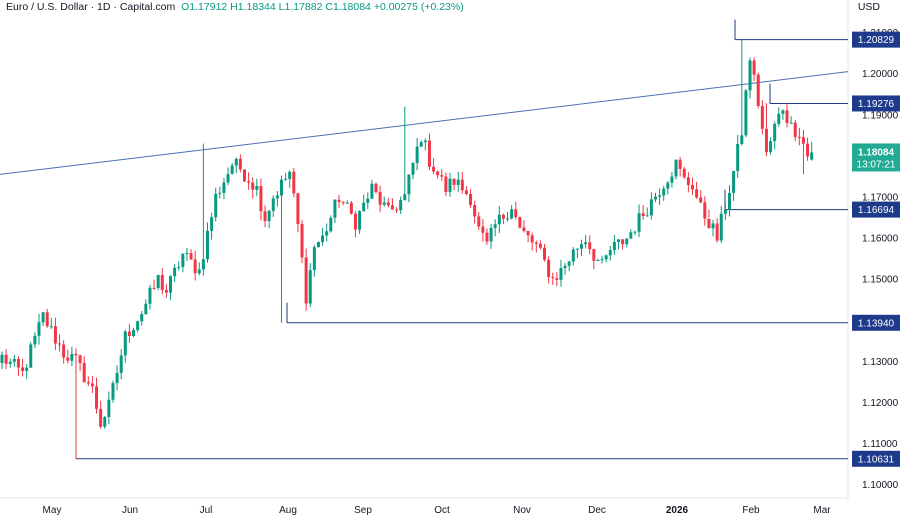 This screenshot has height=515, width=900. Describe the element at coordinates (677, 510) in the screenshot. I see `x-tick-label: 2026` at that location.